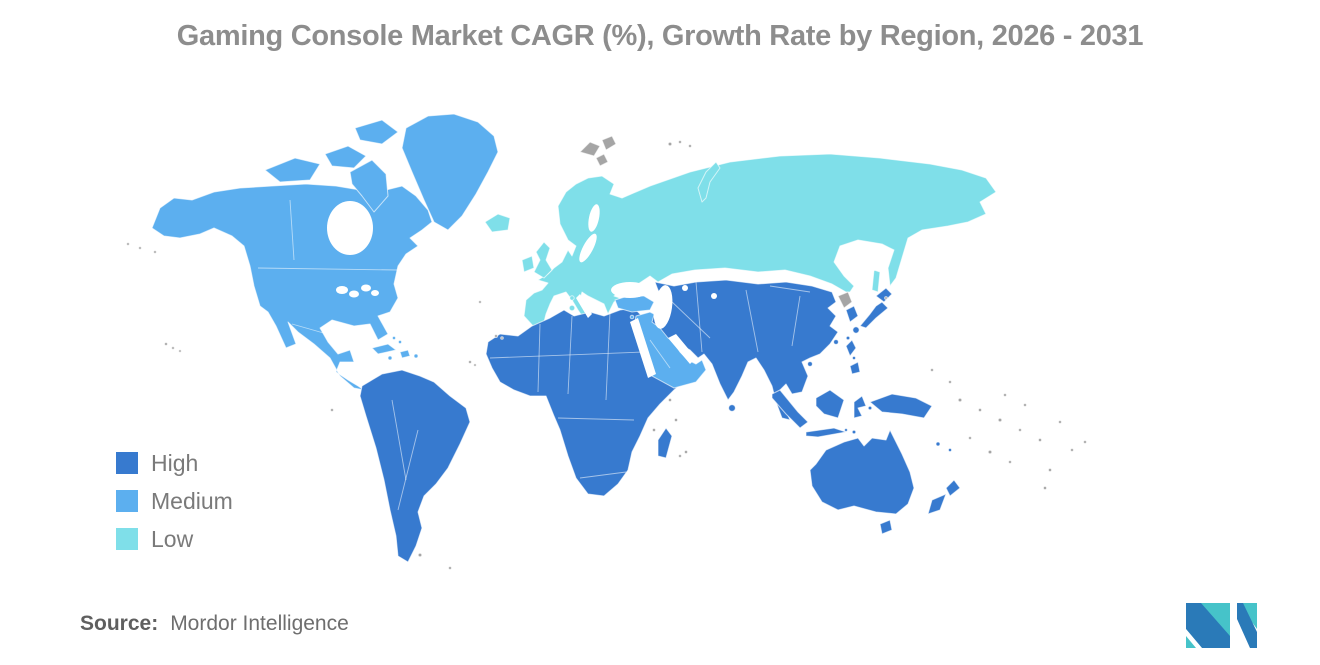 The height and width of the screenshot is (665, 1320). Describe the element at coordinates (953, 488) in the screenshot. I see `new-zealand-north` at that location.